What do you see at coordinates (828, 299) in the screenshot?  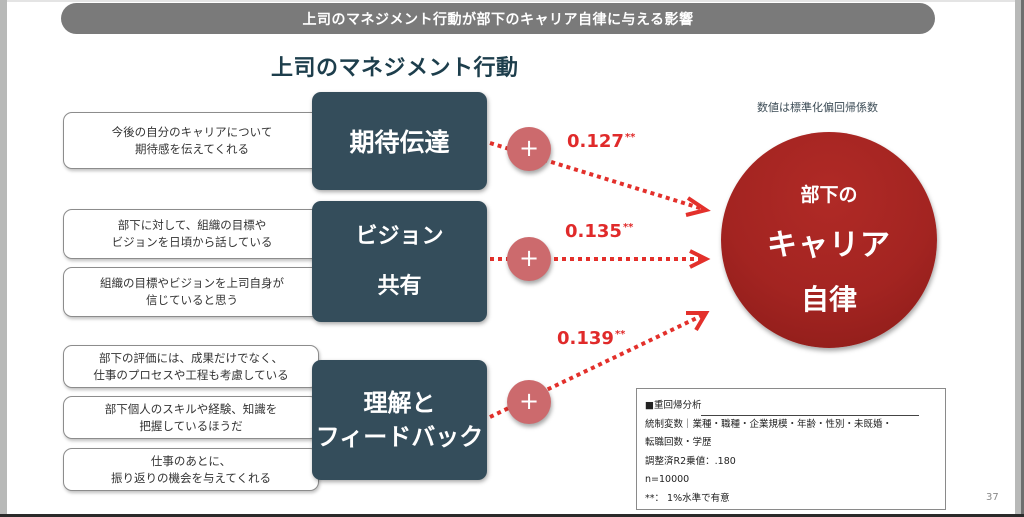 I see `target-label-line3: 自律` at bounding box center [828, 299].